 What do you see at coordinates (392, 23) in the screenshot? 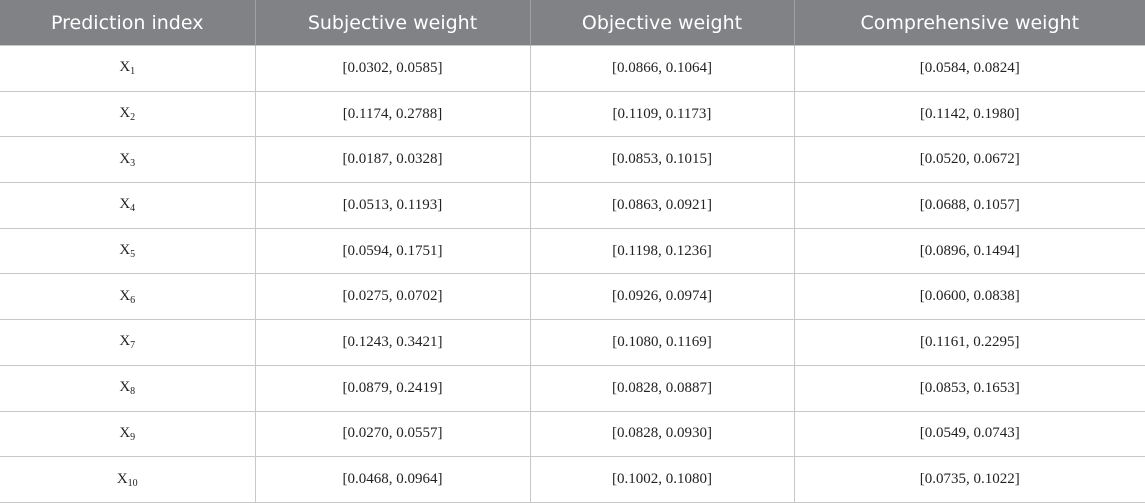
I see `header-cell: Subjective weight` at bounding box center [392, 23].